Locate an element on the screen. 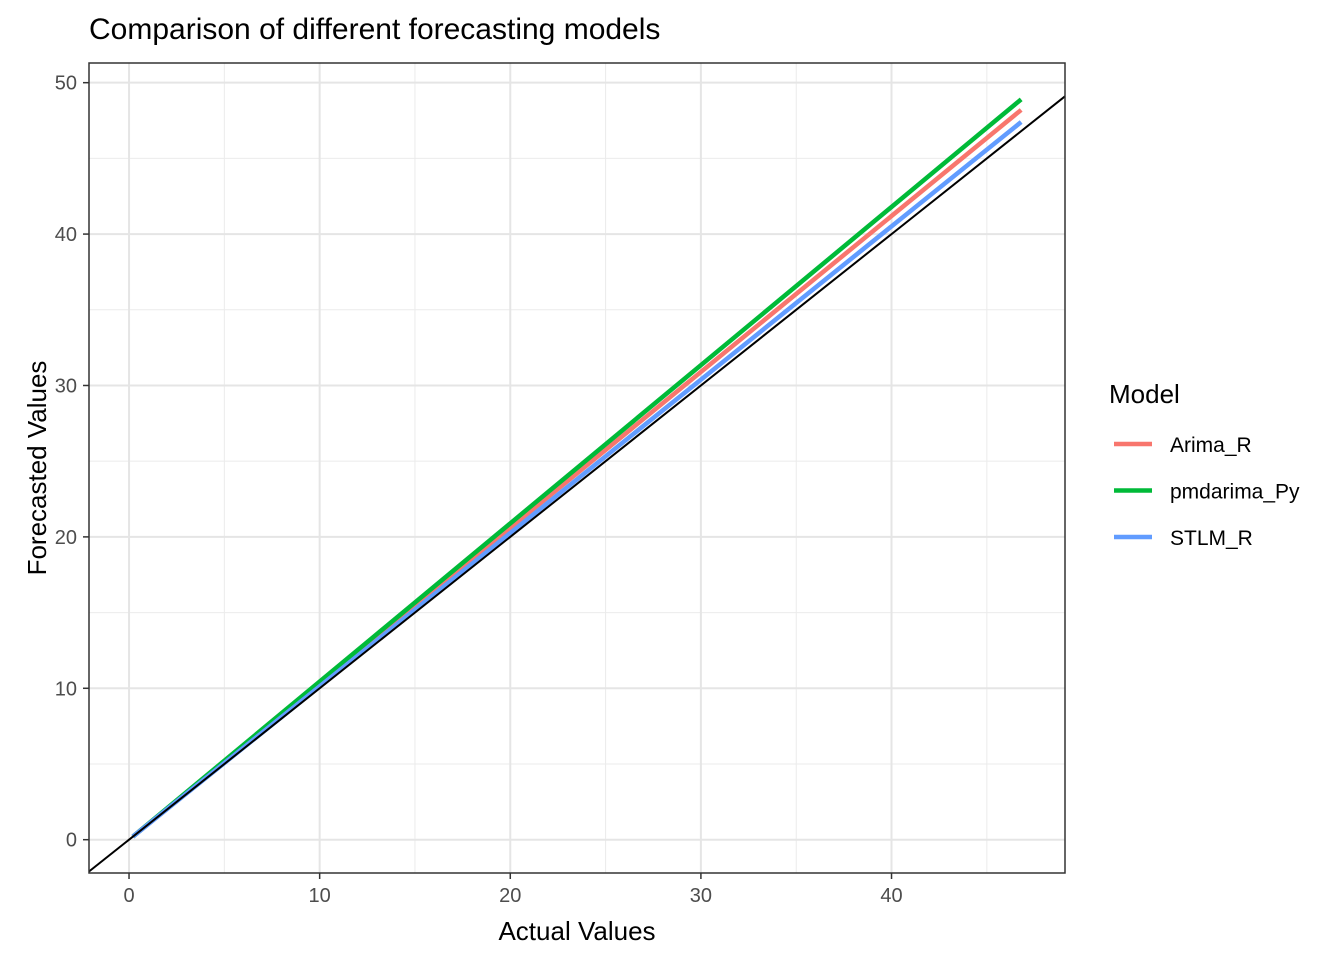 The width and height of the screenshot is (1344, 960). x-tick-label: 0 is located at coordinates (128, 896).